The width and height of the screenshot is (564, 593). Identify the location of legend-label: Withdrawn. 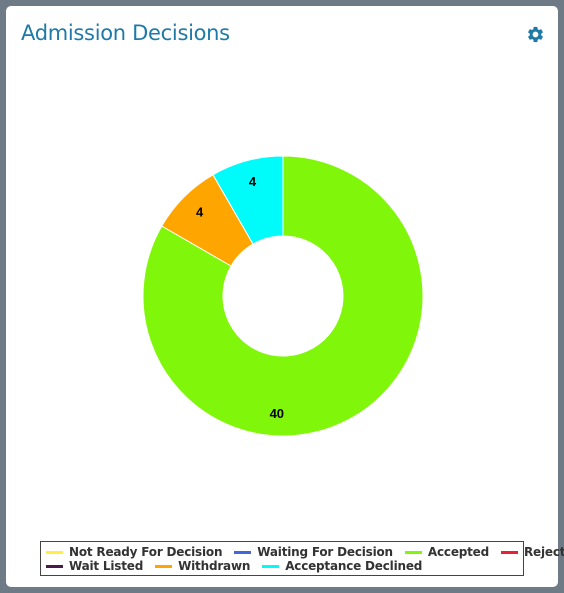
(214, 566).